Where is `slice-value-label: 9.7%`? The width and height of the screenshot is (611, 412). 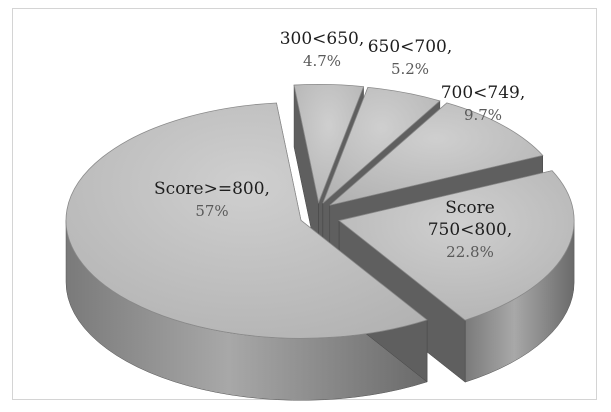
slice-value-label: 9.7% is located at coordinates (483, 115).